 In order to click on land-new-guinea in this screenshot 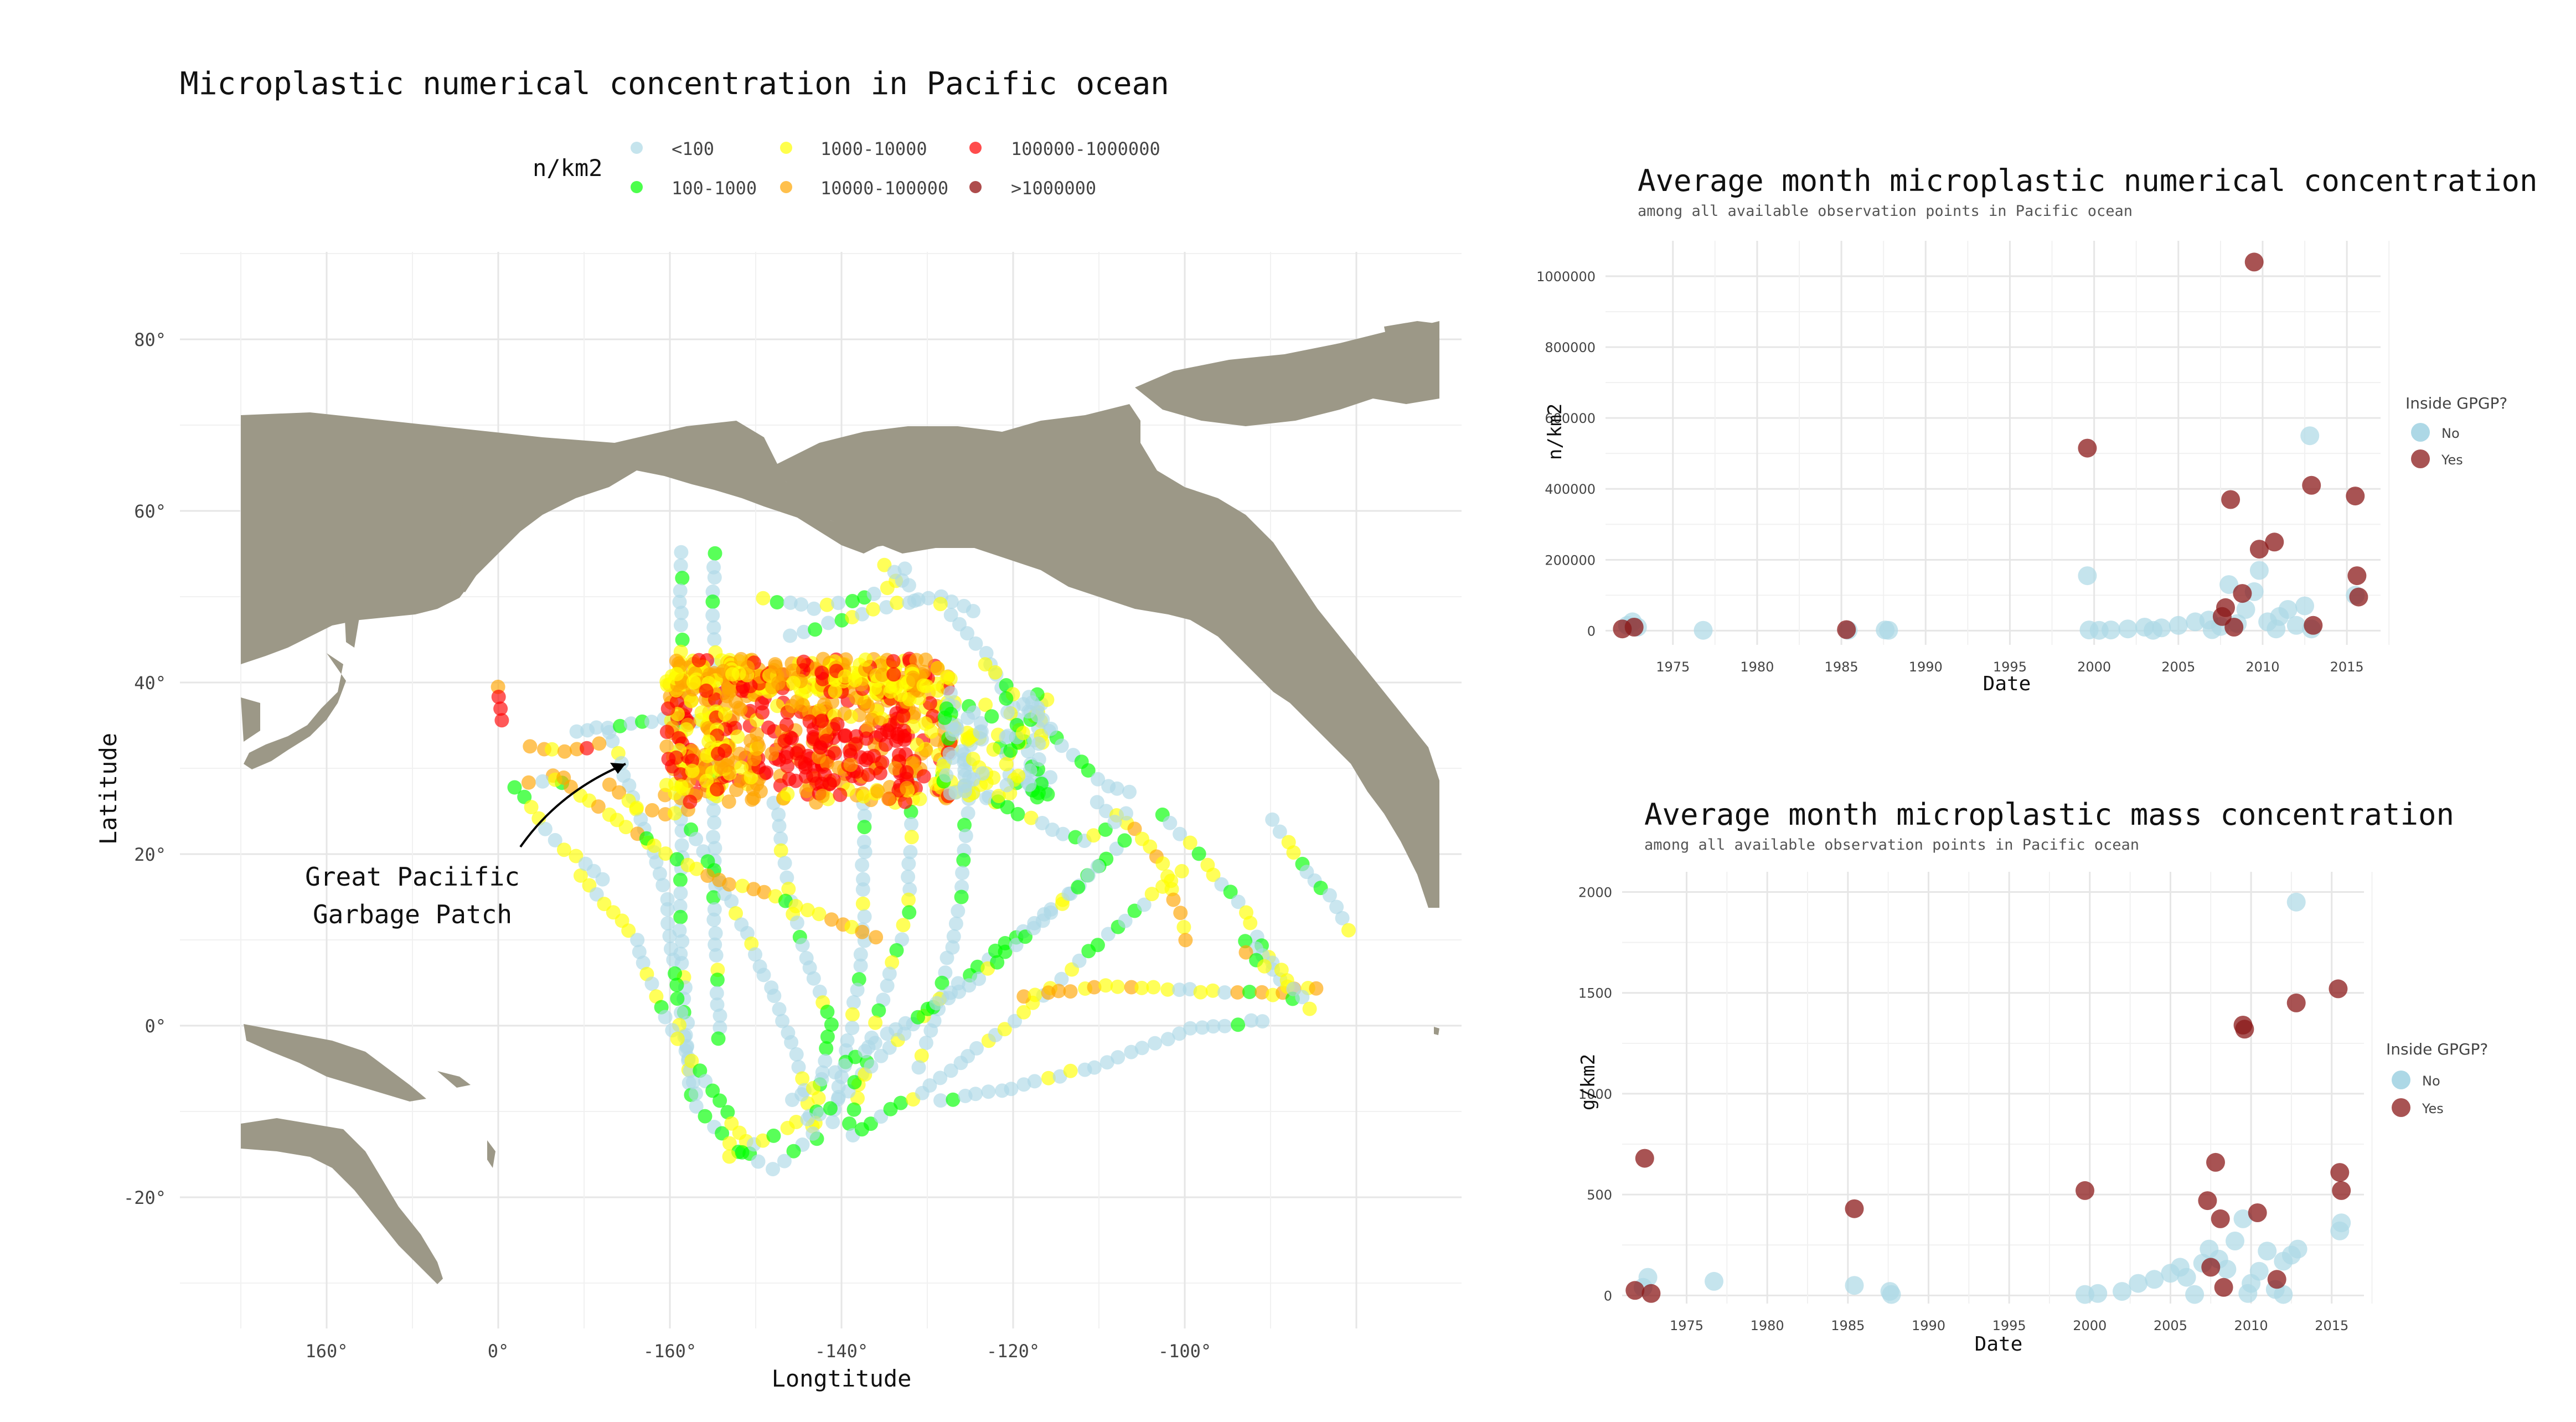, I will do `click(335, 1063)`.